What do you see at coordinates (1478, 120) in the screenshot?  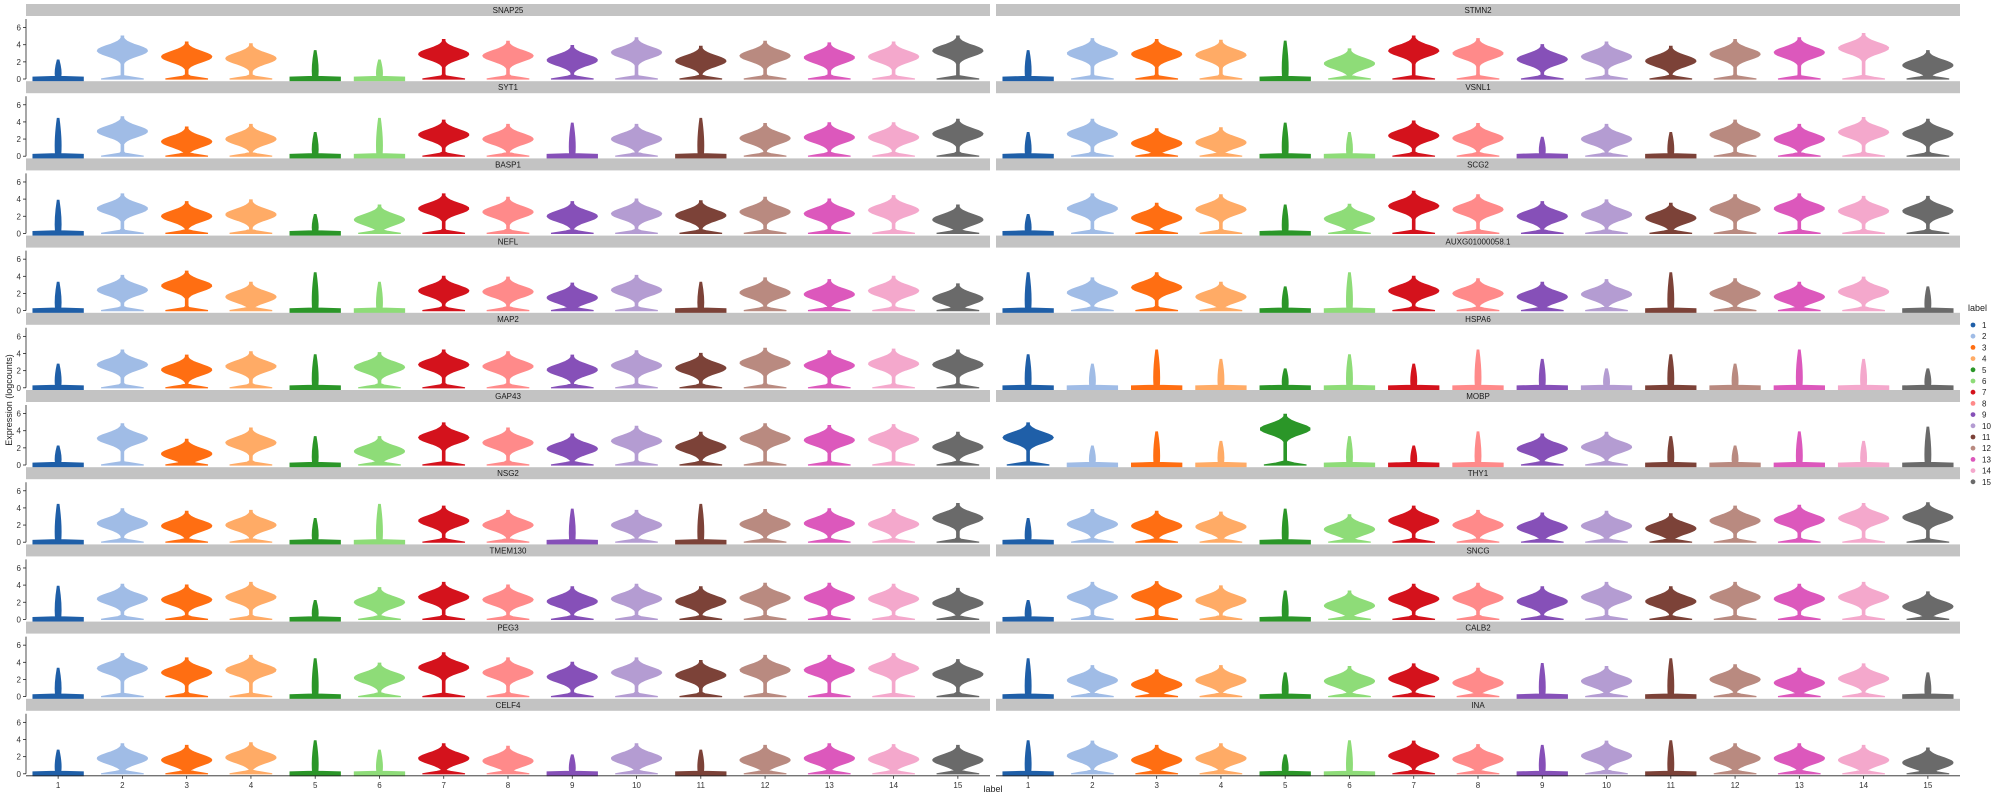 I see `facet-panel: VSNL1` at bounding box center [1478, 120].